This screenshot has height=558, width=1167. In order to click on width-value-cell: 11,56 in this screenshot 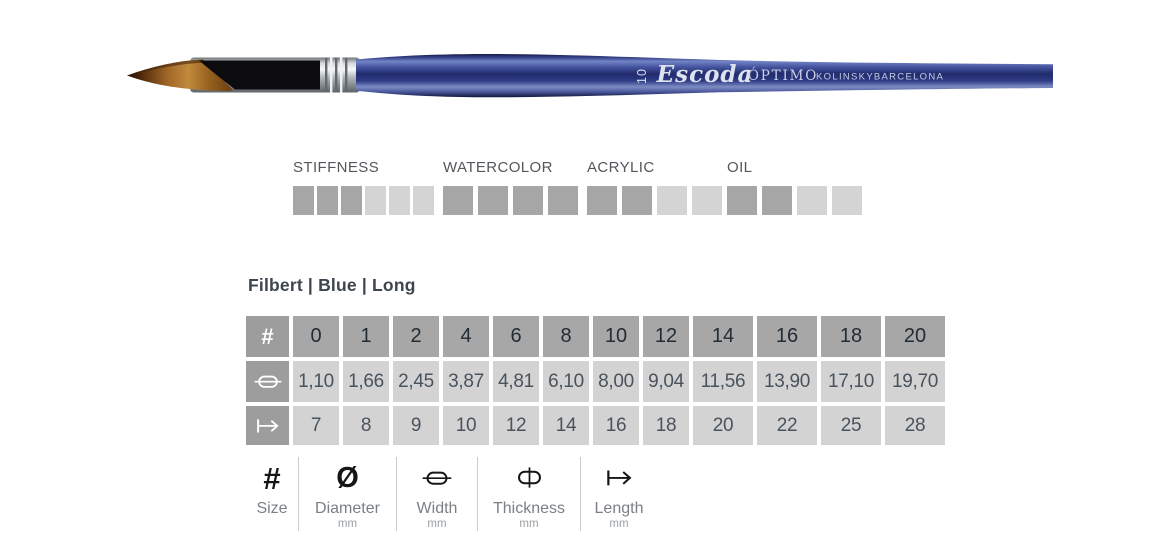, I will do `click(723, 381)`.